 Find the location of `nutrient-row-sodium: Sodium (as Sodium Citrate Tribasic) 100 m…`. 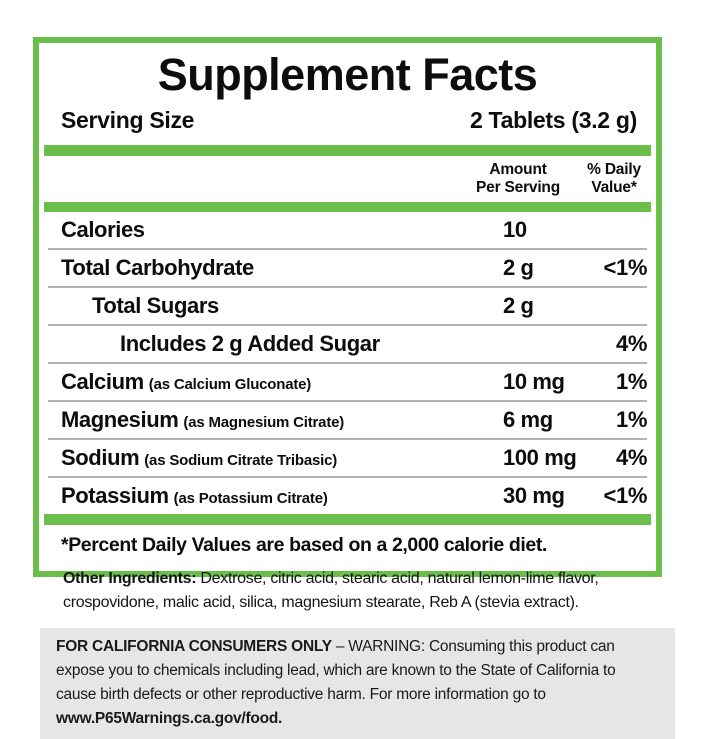

nutrient-row-sodium: Sodium (as Sodium Citrate Tribasic) 100 m… is located at coordinates (347, 458).